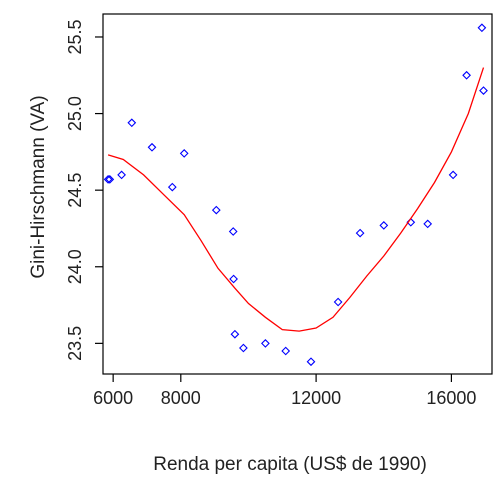  Describe the element at coordinates (75, 190) in the screenshot. I see `y-tick-label: 24.5` at that location.